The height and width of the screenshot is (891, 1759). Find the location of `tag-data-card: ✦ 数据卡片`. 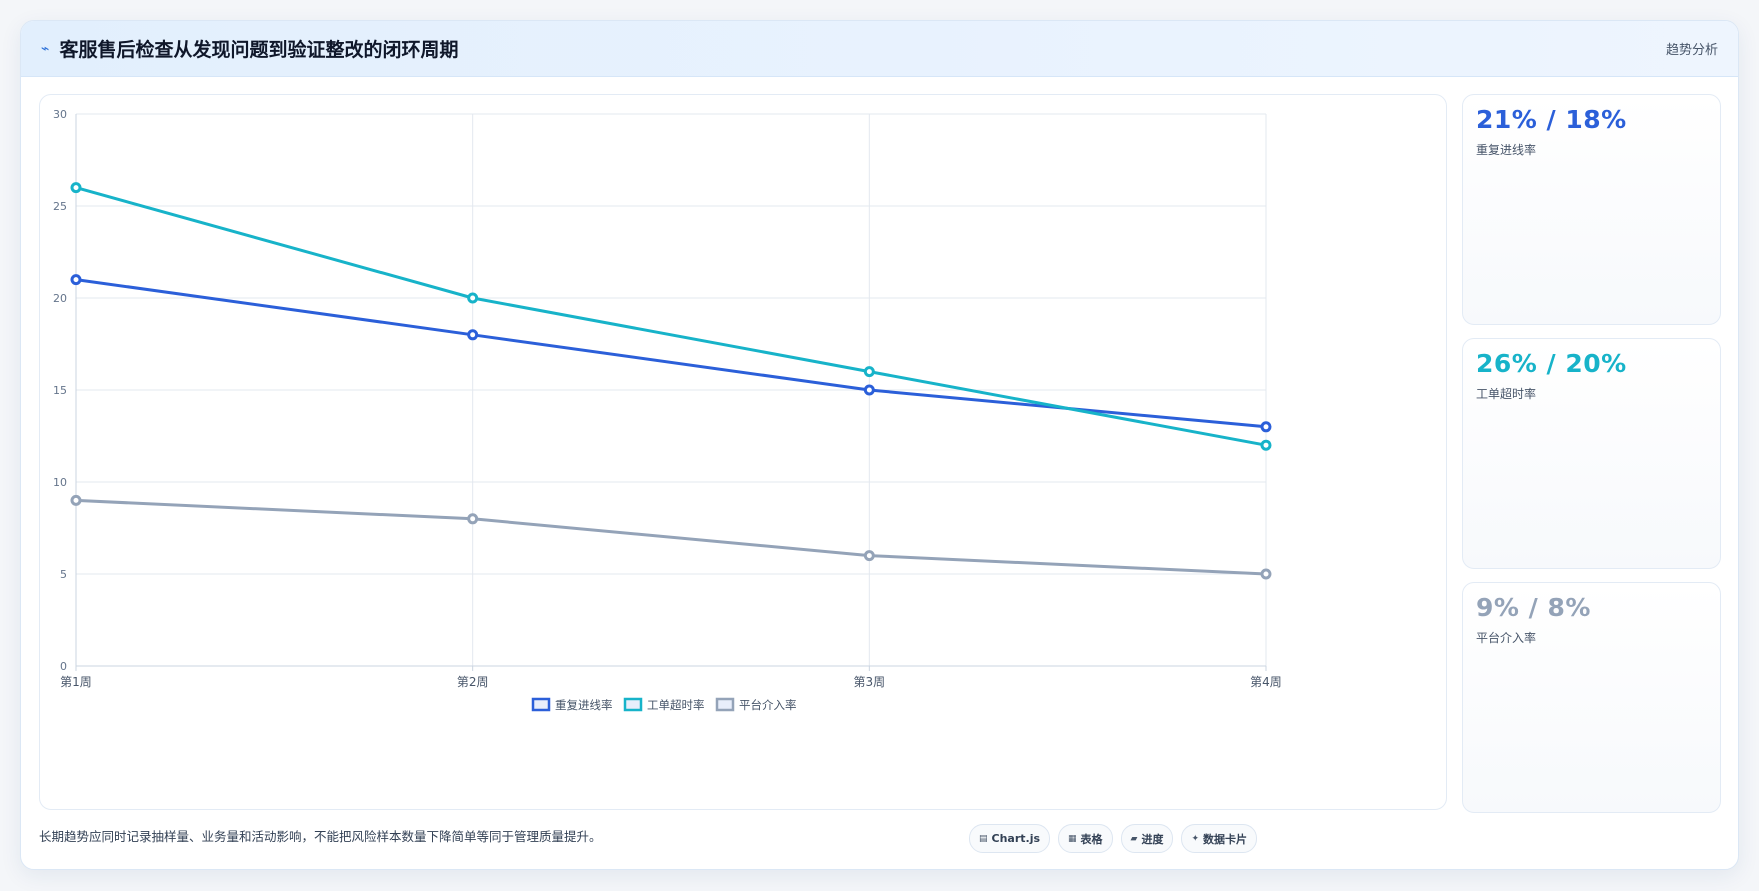

tag-data-card: ✦ 数据卡片 is located at coordinates (1219, 838).